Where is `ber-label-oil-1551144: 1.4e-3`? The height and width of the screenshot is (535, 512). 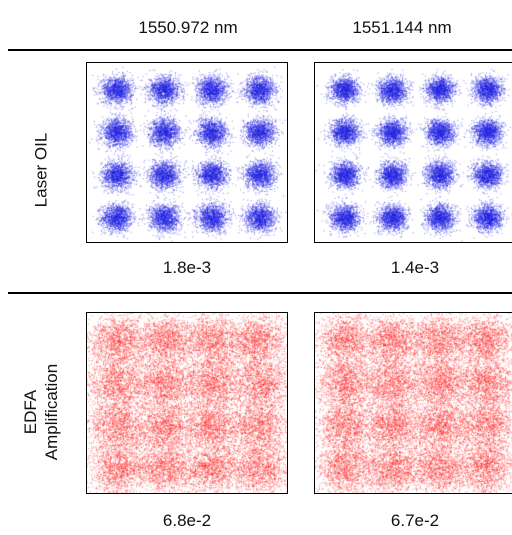 ber-label-oil-1551144: 1.4e-3 is located at coordinates (415, 267).